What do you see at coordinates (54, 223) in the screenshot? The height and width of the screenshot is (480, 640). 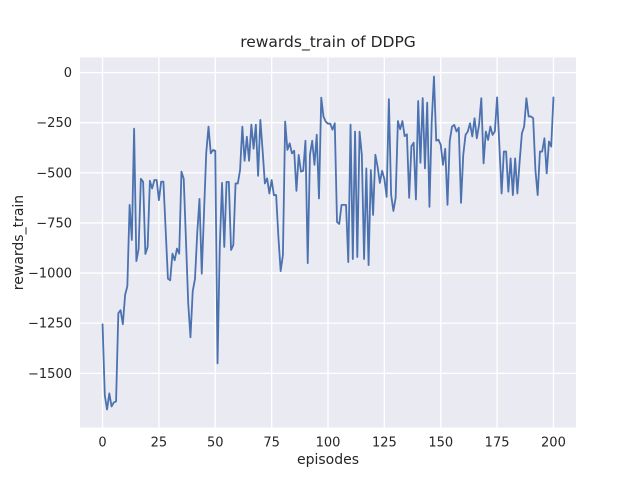 I see `y-tick-label: −750` at bounding box center [54, 223].